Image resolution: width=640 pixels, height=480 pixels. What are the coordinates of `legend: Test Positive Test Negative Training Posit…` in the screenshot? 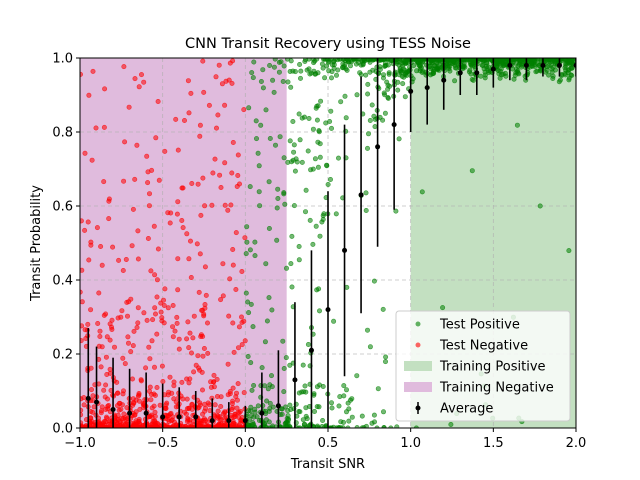 It's located at (483, 366).